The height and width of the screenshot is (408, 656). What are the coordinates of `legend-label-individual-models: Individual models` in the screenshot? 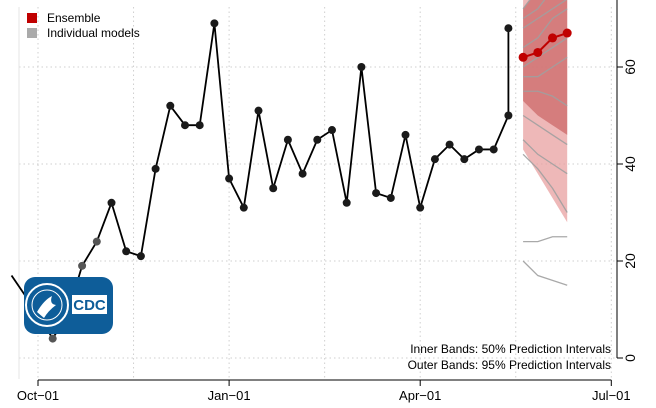 It's located at (93, 33).